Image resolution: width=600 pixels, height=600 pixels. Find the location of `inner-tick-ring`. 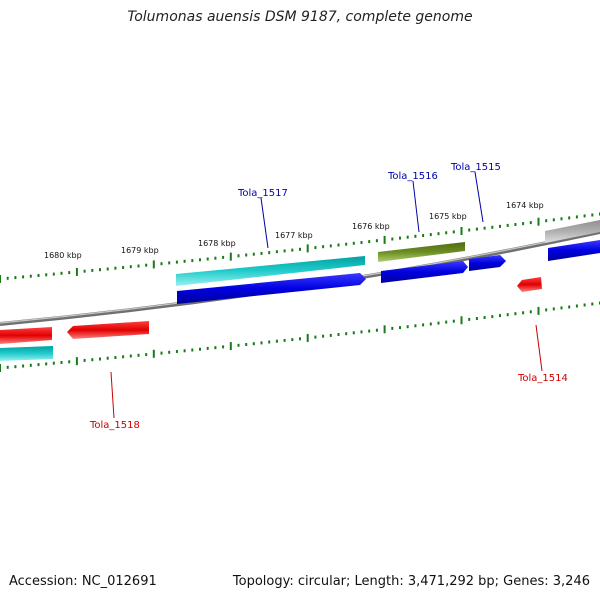

inner-tick-ring is located at coordinates (300, 336).